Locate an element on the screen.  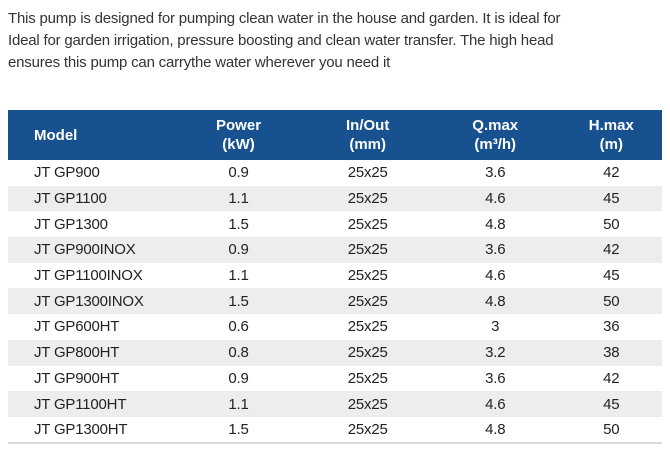
cell-model: JT GP1100 is located at coordinates (70, 199).